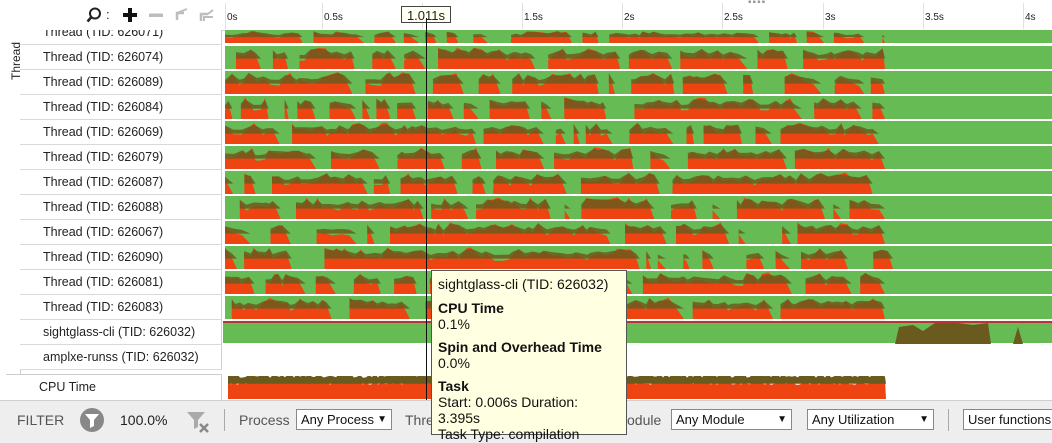 The height and width of the screenshot is (443, 1052). What do you see at coordinates (471, 308) in the screenshot?
I see `tooltip-cpu-heading: CPU Time` at bounding box center [471, 308].